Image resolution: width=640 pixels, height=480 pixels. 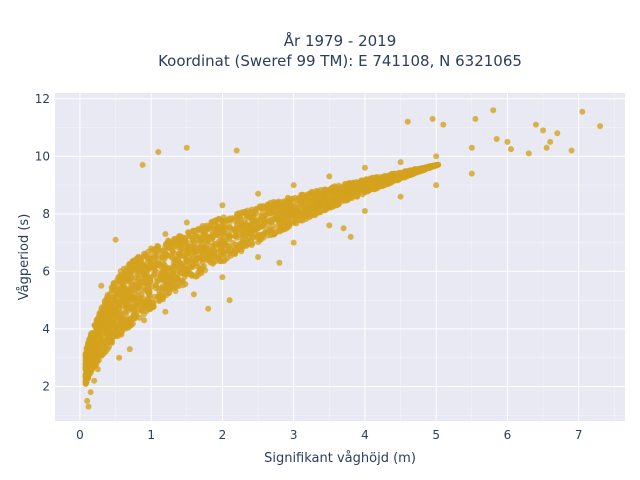 I want to click on y-tick-labels: 2 4 6 8 10 12, so click(x=42, y=243).